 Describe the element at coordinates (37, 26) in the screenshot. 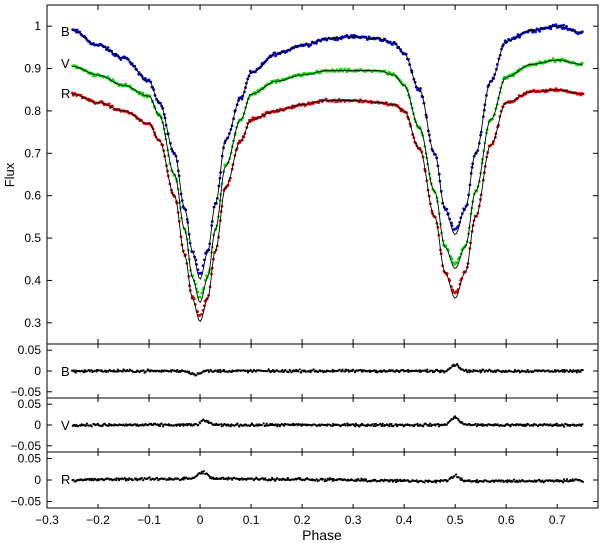

I see `y-tick-label: 1` at that location.